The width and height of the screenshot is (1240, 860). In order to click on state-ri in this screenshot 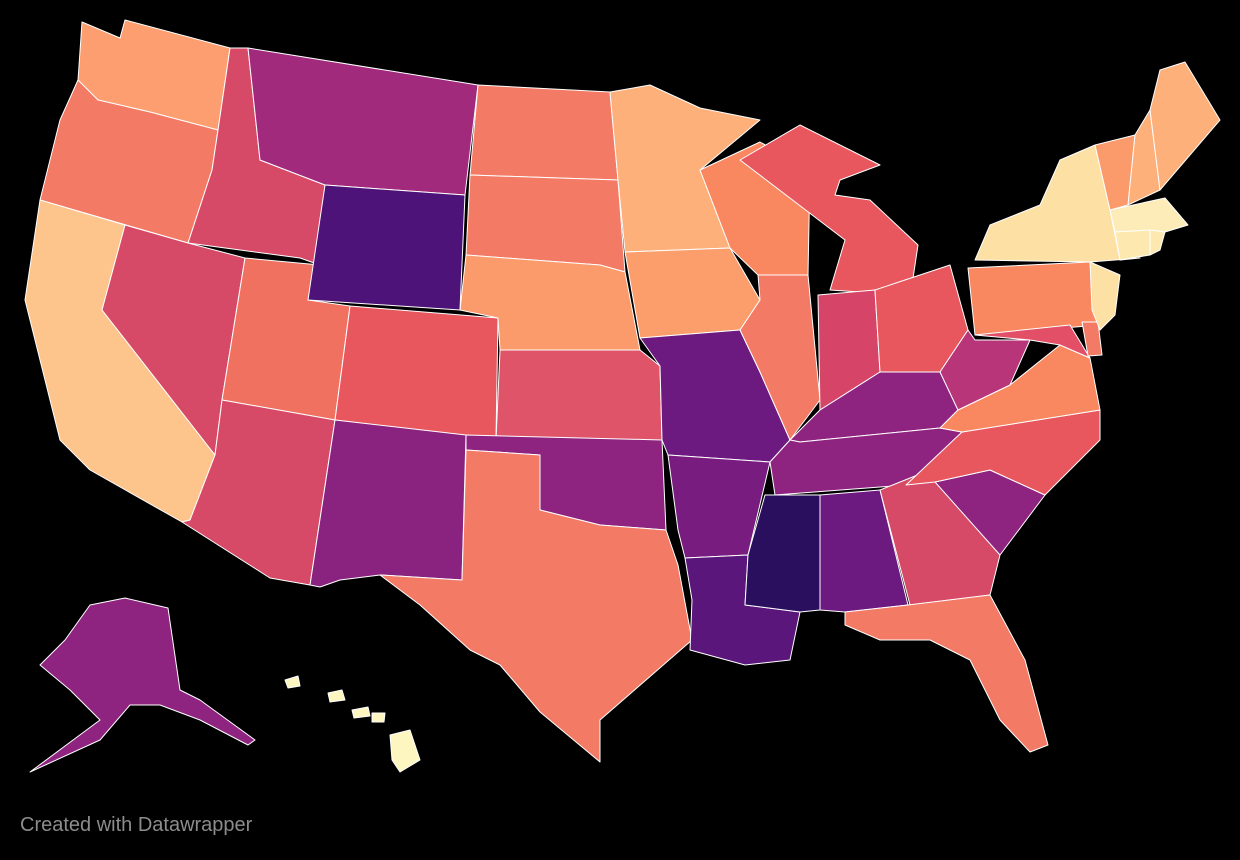, I will do `click(1157, 242)`.